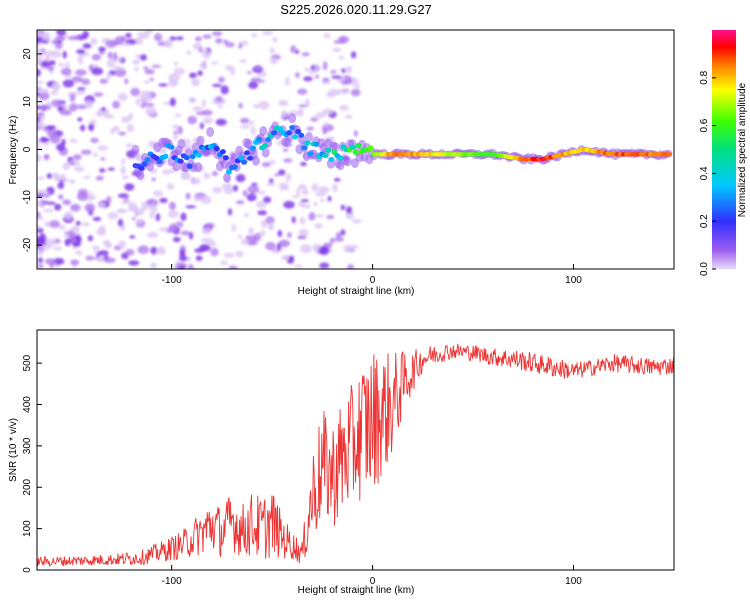  Describe the element at coordinates (356, 291) in the screenshot. I see `spectrogram-x-label: Height of straight line (km)` at that location.